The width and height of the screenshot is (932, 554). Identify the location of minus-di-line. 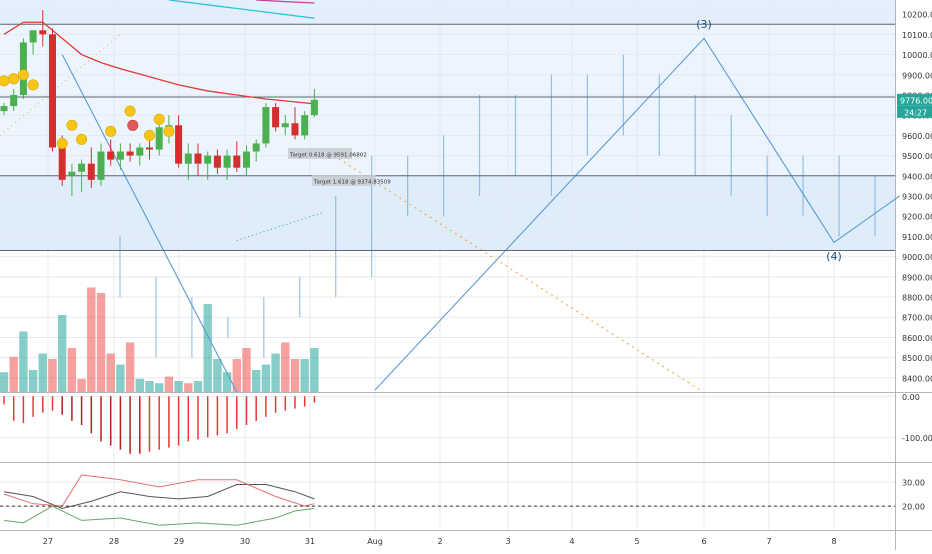
(159, 515).